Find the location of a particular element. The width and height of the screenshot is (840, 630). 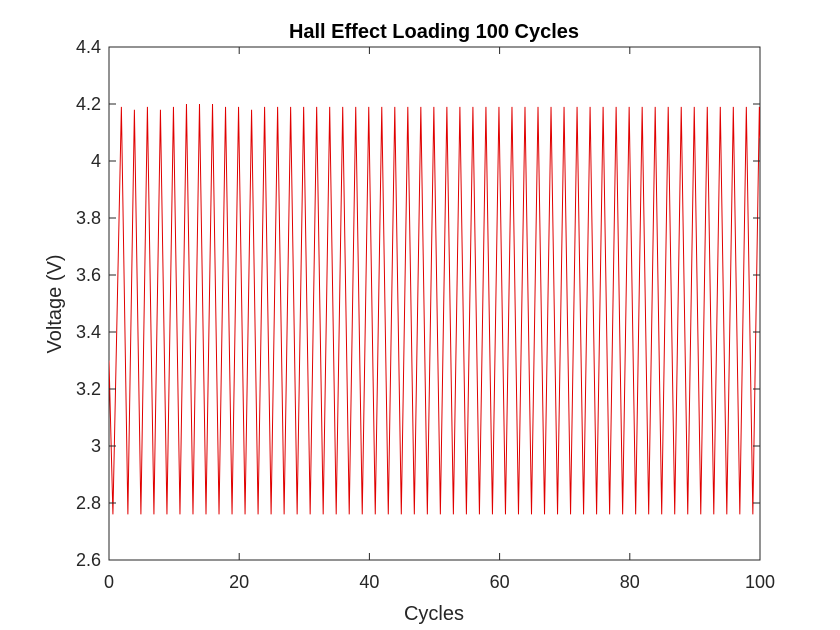

y-tick-label: 4 is located at coordinates (96, 161).